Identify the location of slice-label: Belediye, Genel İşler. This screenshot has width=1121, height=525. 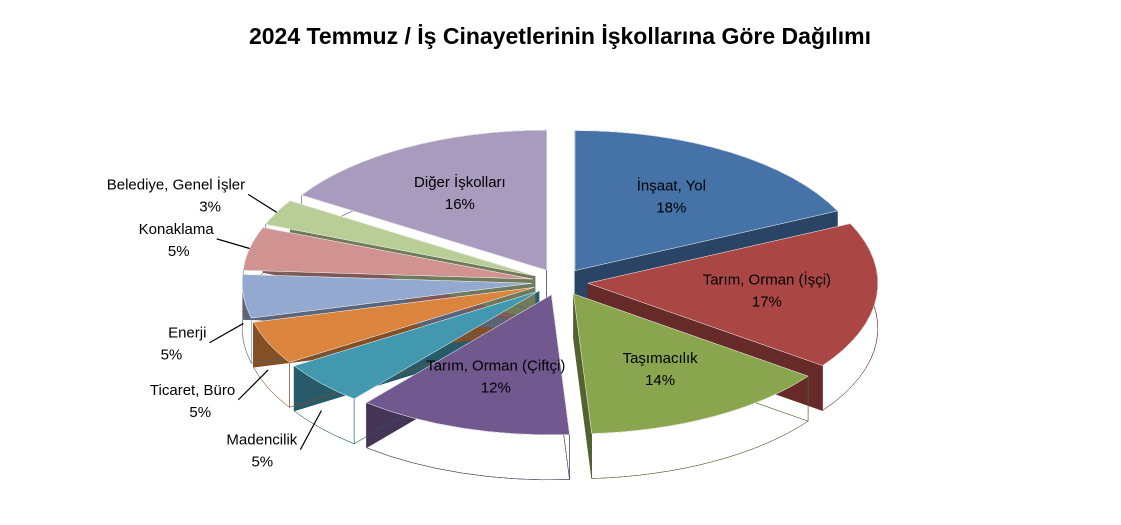
(176, 184).